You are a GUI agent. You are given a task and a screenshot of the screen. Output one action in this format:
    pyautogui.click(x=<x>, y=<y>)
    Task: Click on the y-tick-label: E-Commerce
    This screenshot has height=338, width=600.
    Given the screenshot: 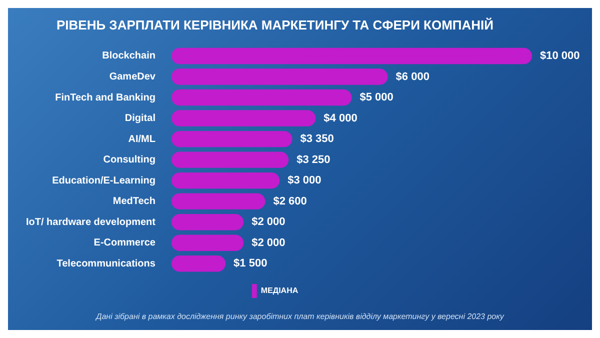 What is the action you would take?
    pyautogui.click(x=125, y=243)
    